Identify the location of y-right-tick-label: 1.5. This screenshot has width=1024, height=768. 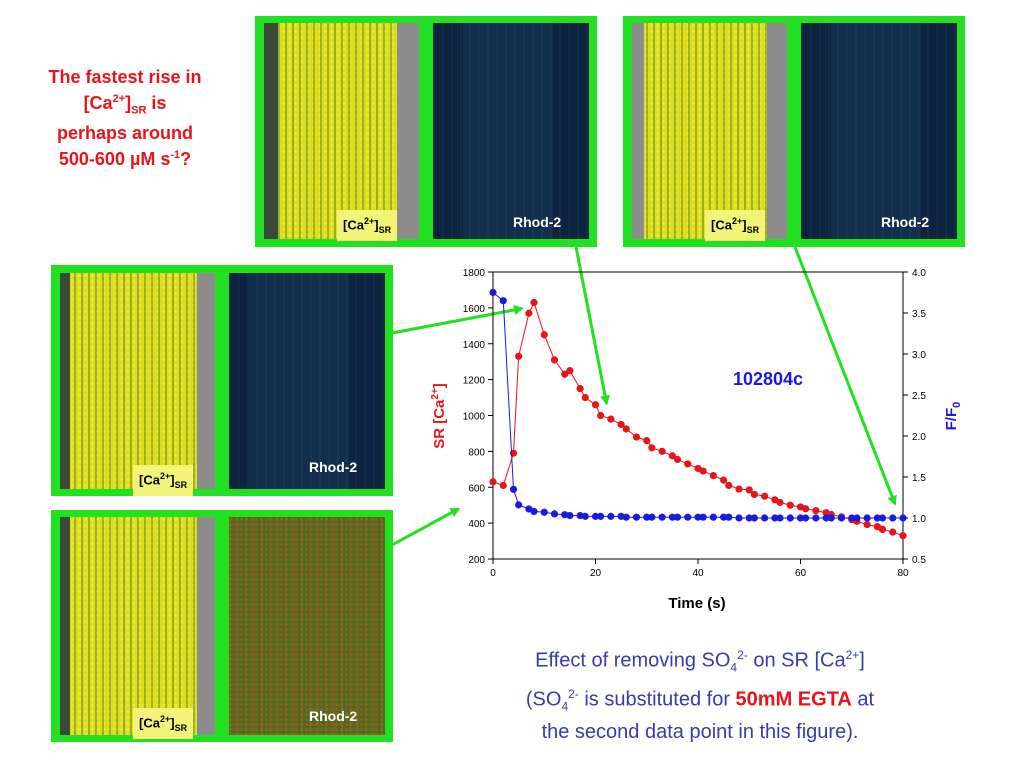
(919, 478).